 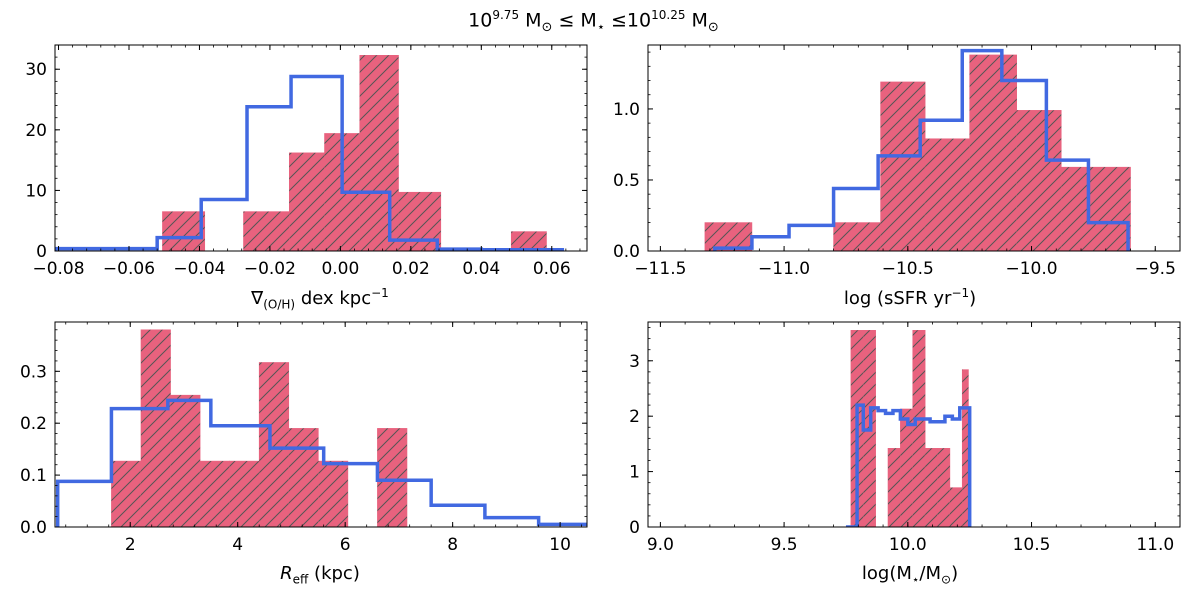 I want to click on x-tick-label: 10, so click(x=560, y=545).